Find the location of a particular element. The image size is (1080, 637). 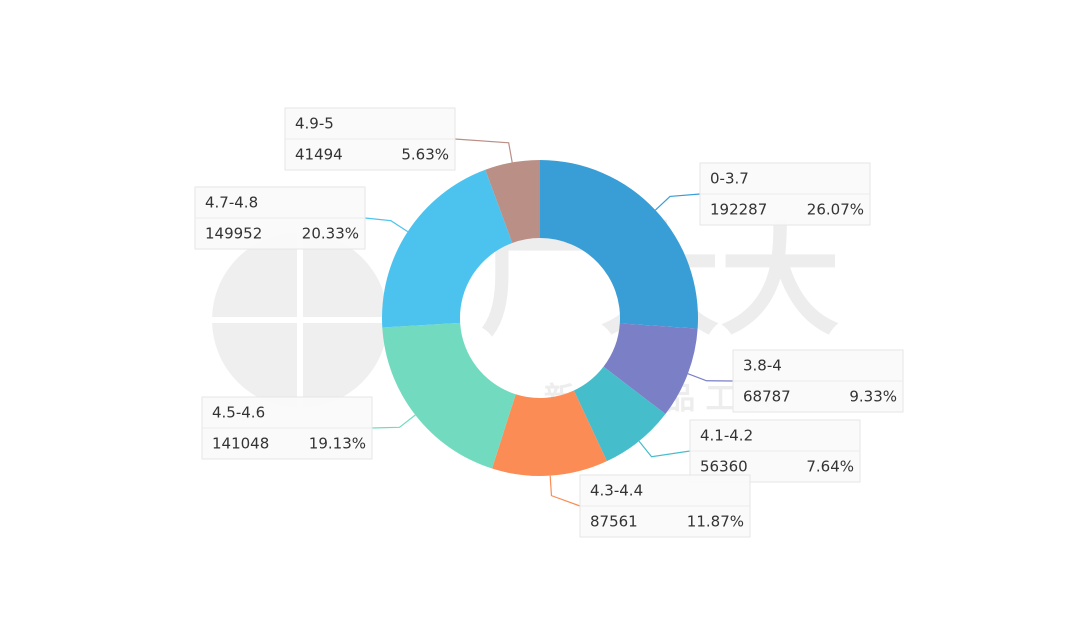

data-label: 4.7-4.8 149952 20.33% is located at coordinates (280, 218).